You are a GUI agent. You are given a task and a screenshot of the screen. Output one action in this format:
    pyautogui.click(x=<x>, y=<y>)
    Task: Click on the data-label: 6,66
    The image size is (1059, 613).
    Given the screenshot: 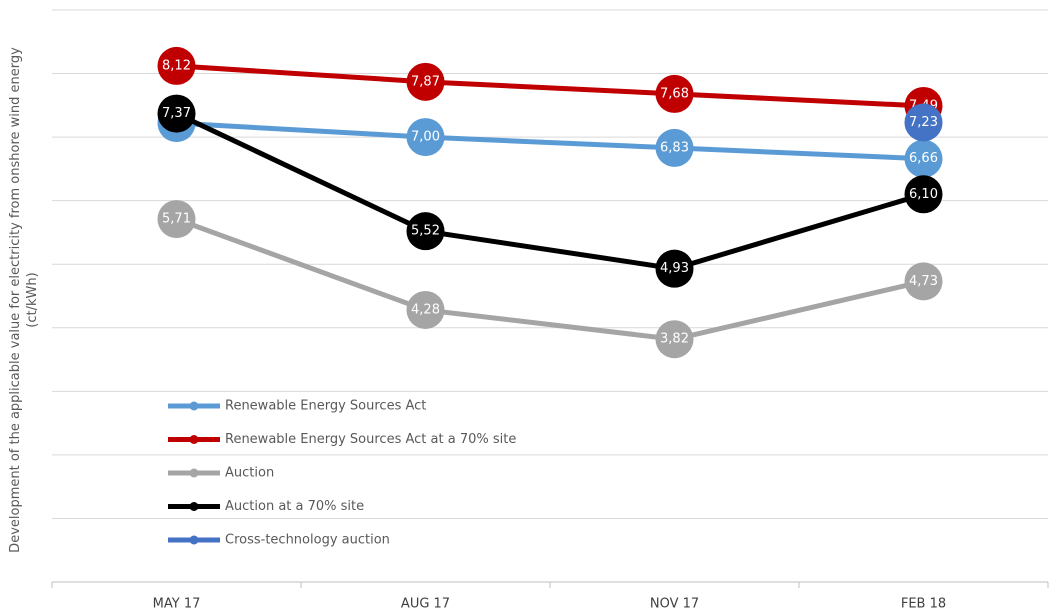 What is the action you would take?
    pyautogui.click(x=923, y=158)
    